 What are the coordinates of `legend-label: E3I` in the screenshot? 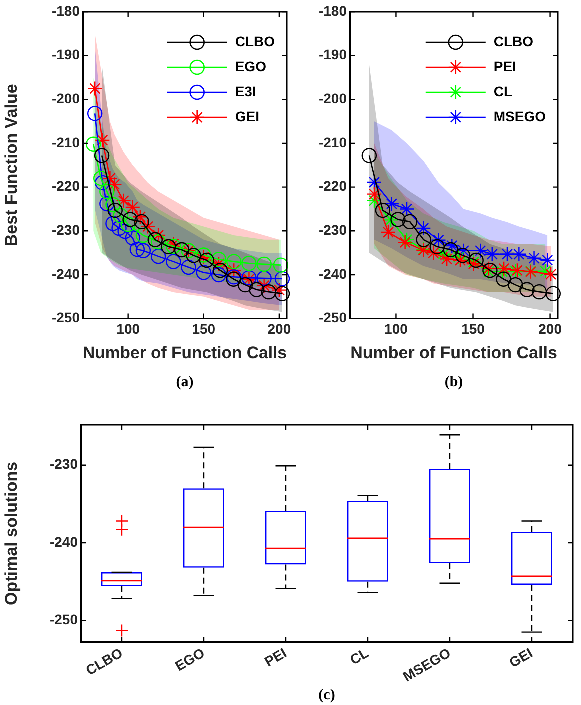 It's located at (245, 91).